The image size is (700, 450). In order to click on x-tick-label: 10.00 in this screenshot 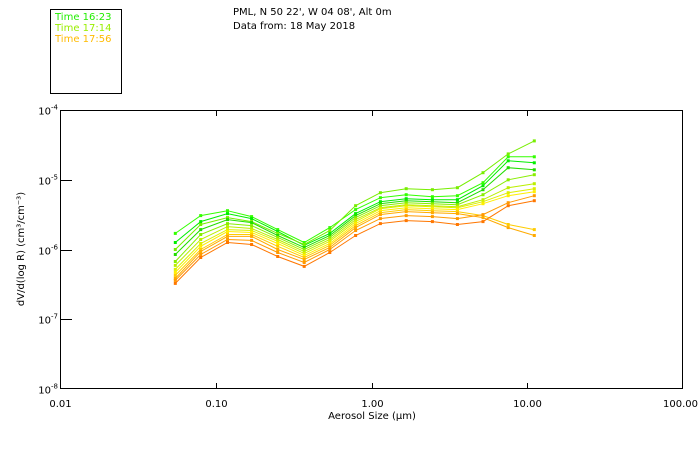, I will do `click(527, 404)`.